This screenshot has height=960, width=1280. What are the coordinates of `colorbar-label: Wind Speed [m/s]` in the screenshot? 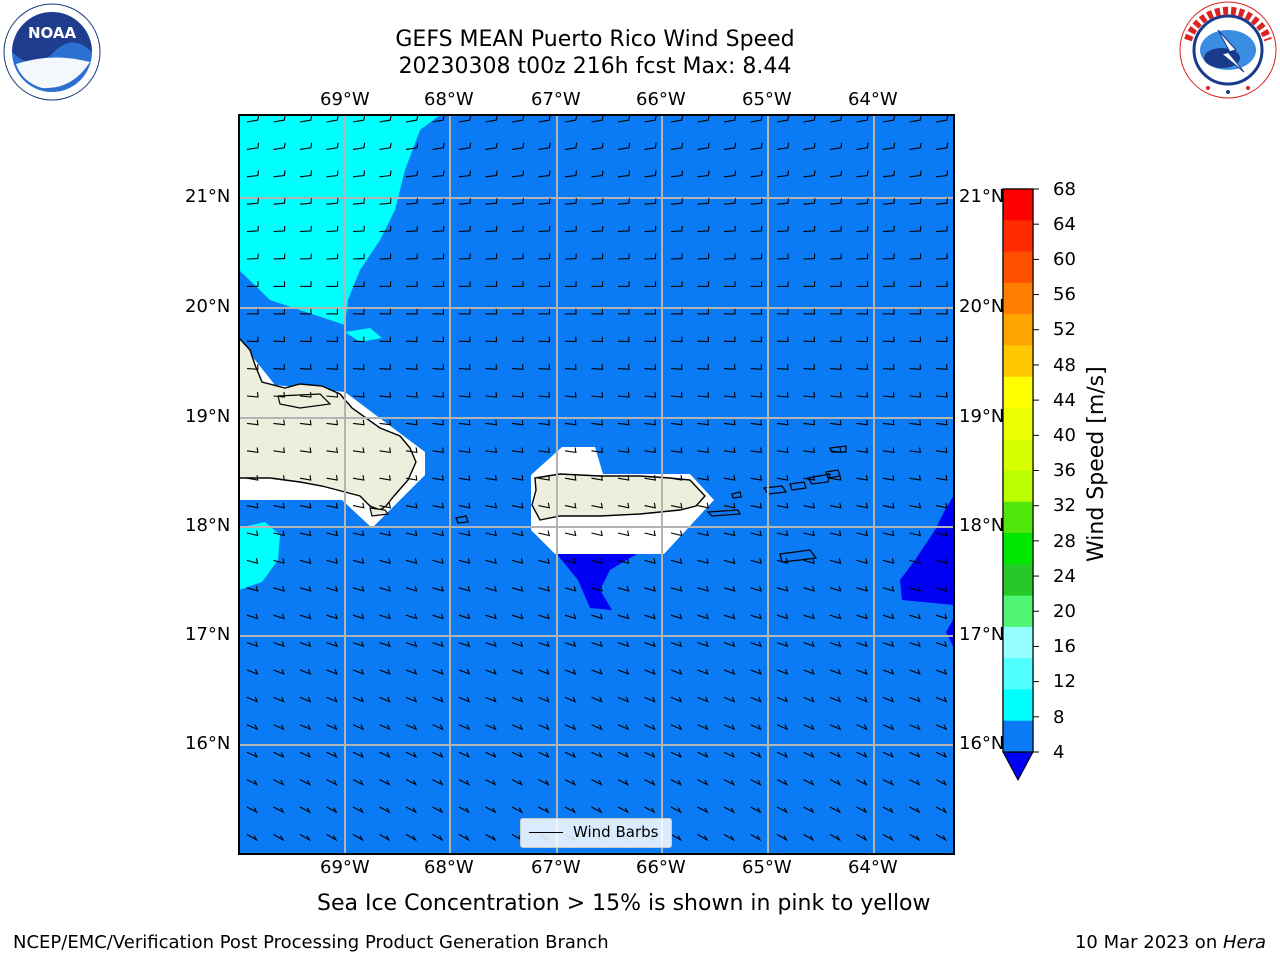 It's located at (1096, 464).